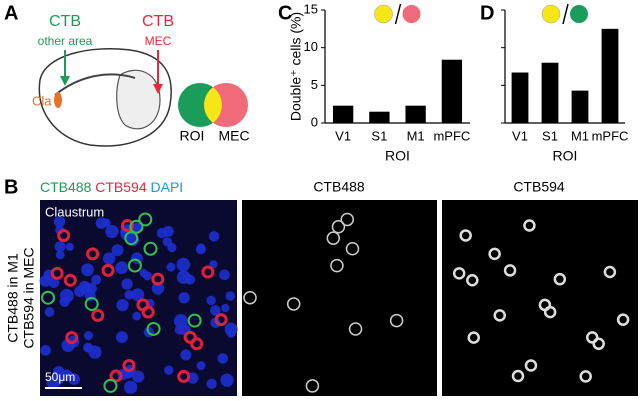  I want to click on y-tick-label: 10, so click(311, 46).